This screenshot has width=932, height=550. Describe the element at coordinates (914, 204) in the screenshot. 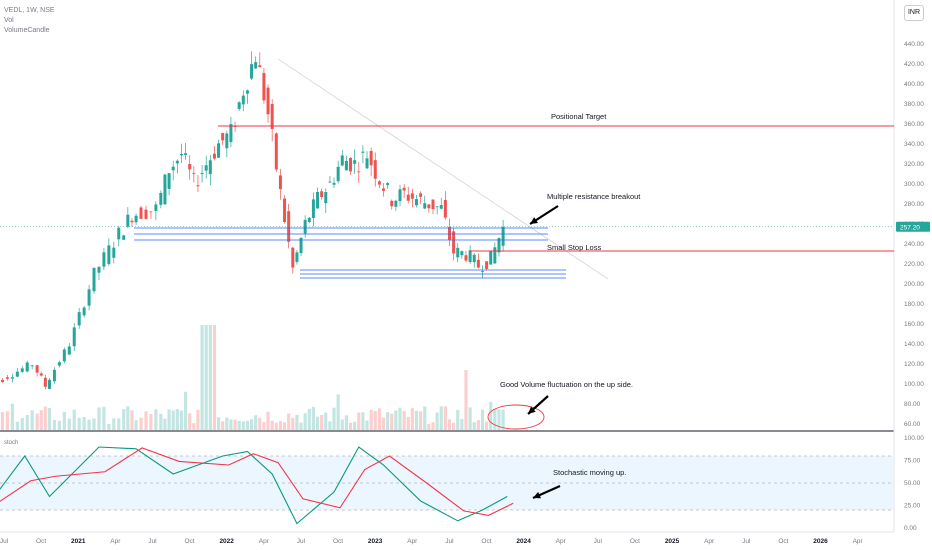

I see `price-tick-label: 280.00` at that location.